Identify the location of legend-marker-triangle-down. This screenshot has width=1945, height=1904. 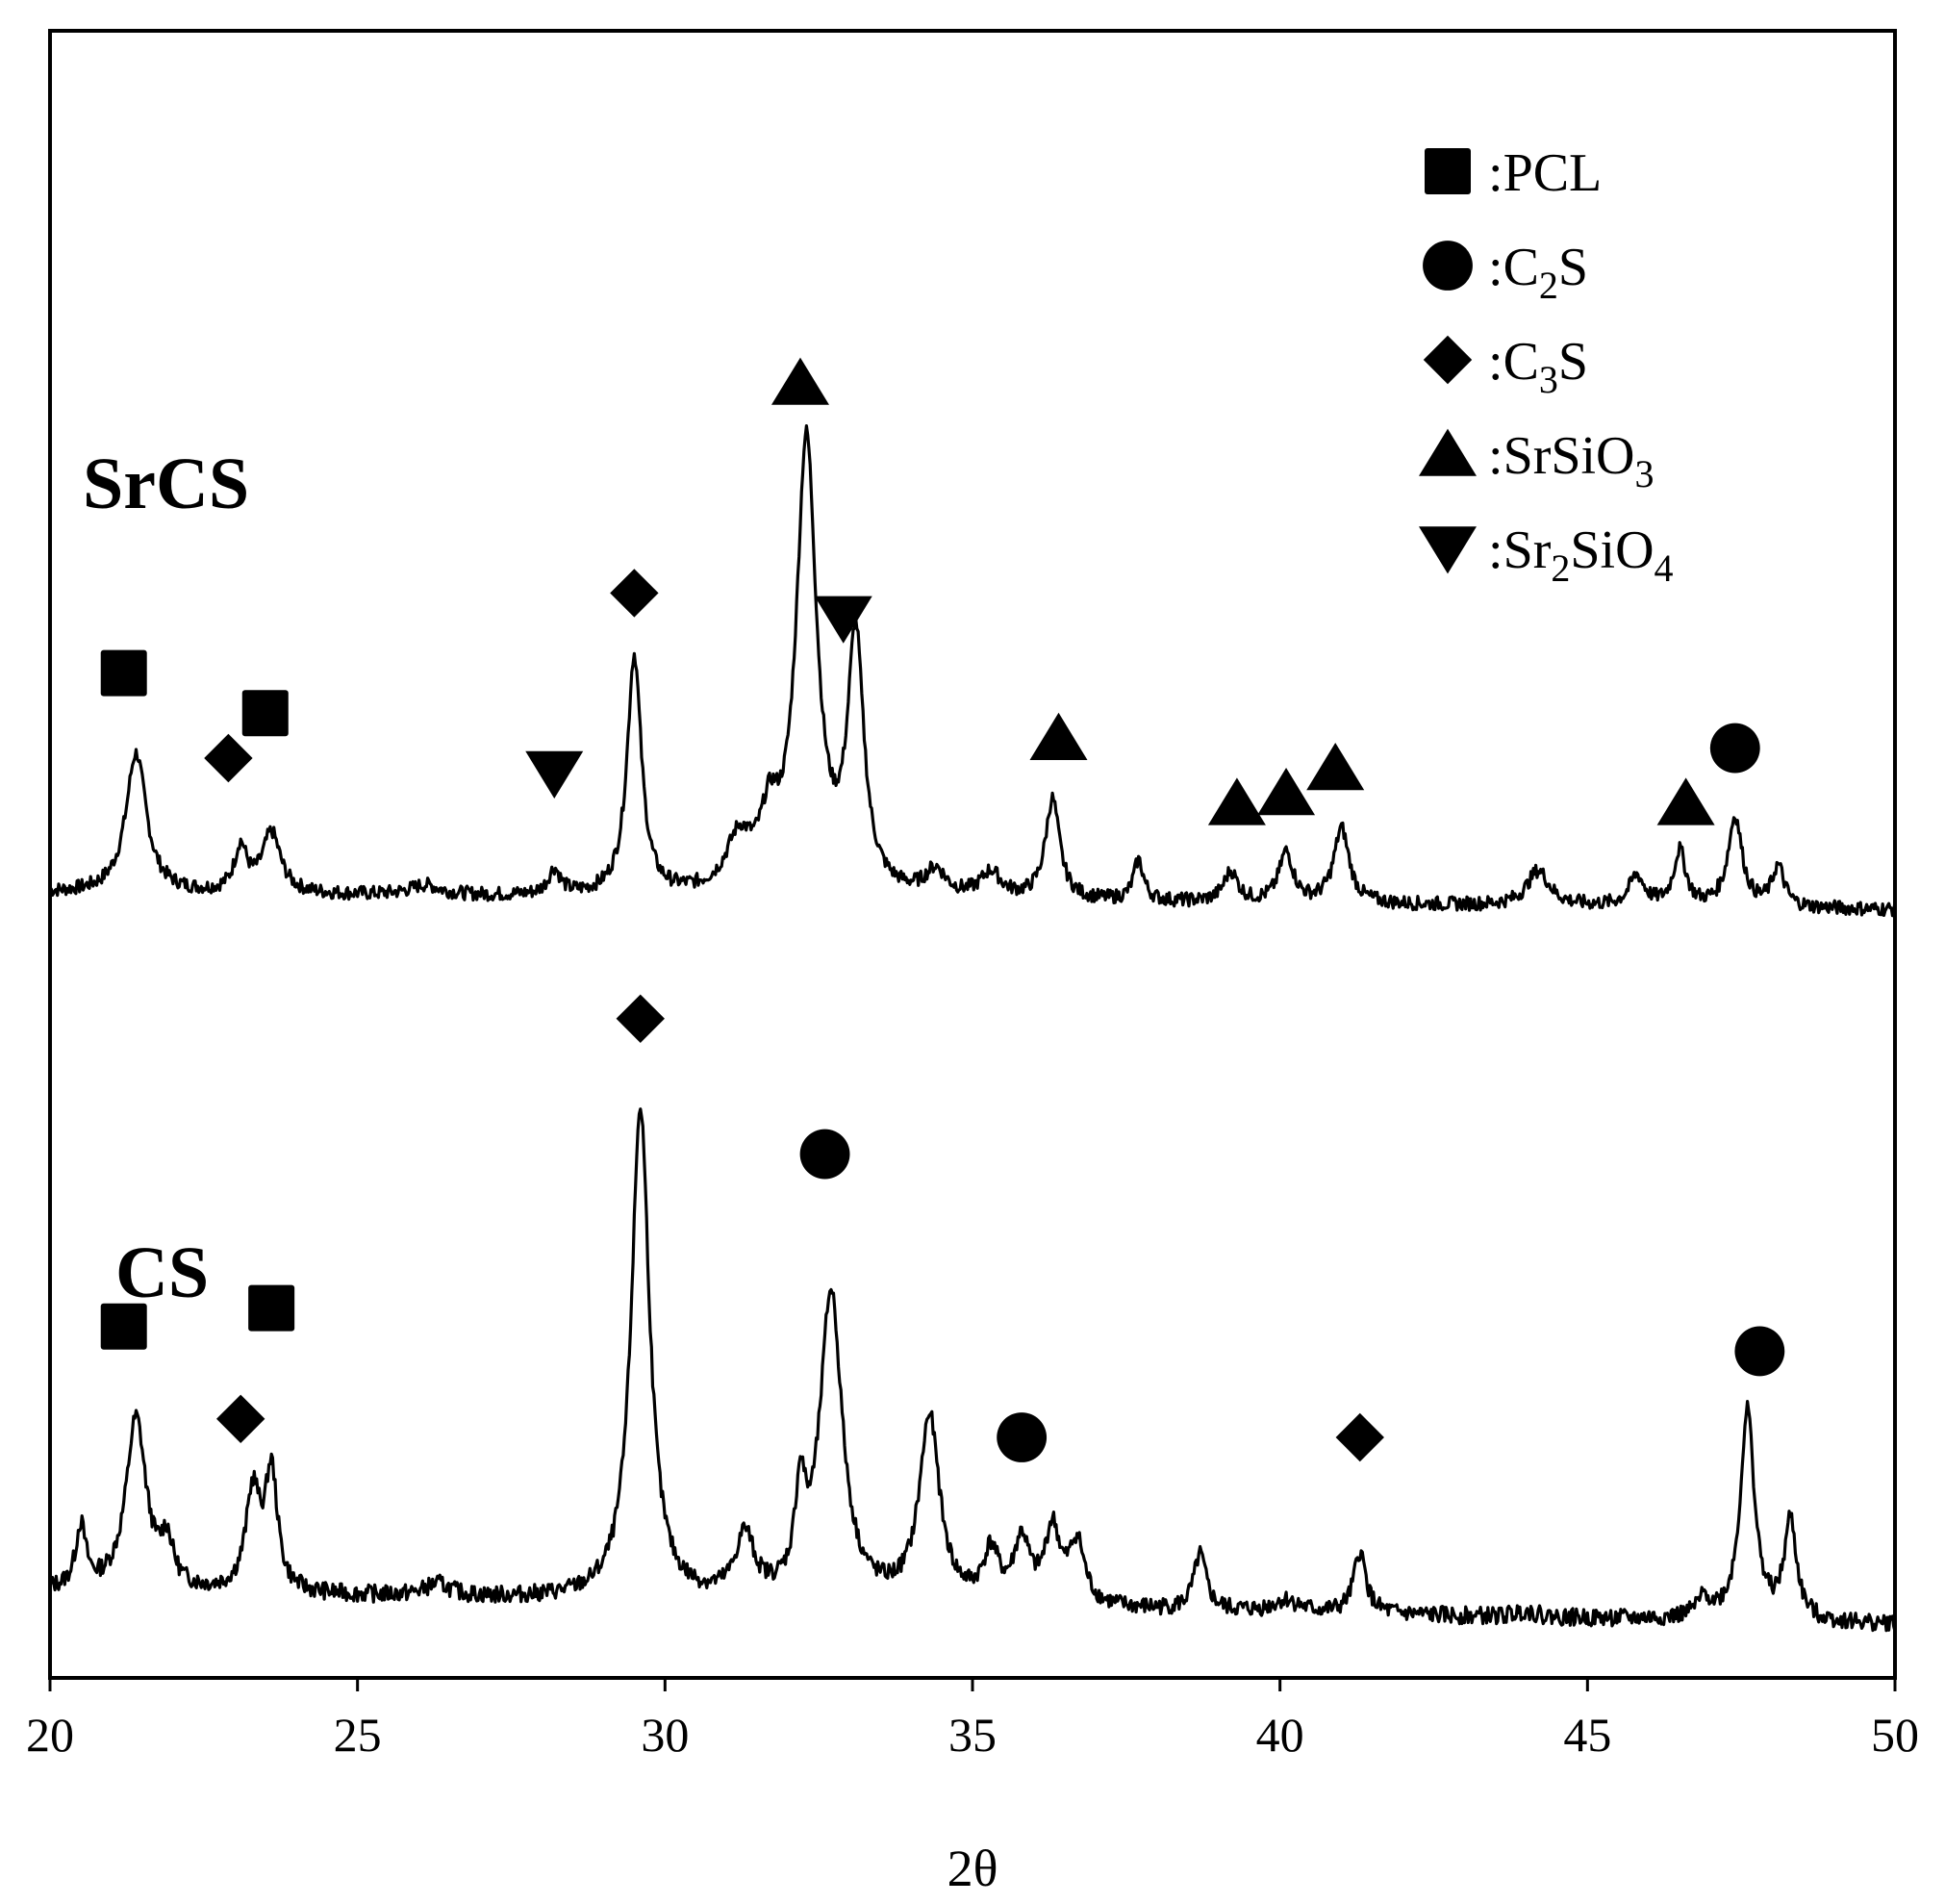
(1448, 550).